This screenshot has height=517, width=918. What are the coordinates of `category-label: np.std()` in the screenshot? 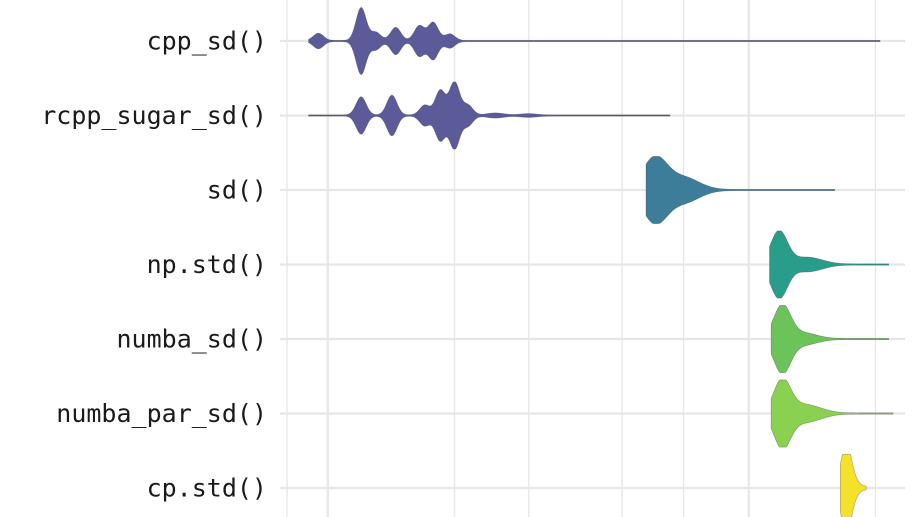 It's located at (207, 264).